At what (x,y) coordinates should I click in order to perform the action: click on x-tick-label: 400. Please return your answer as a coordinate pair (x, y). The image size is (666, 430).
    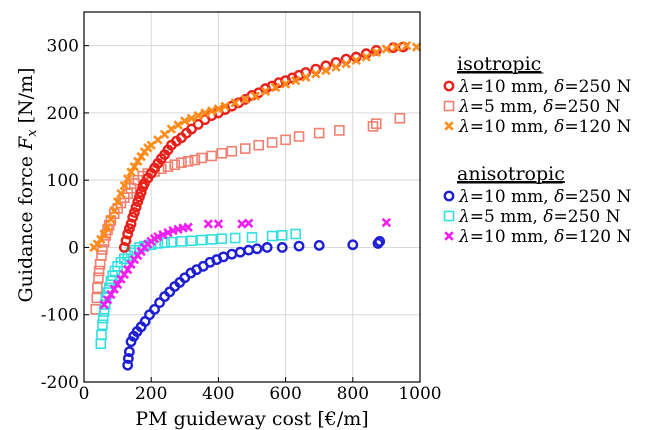
    Looking at the image, I should click on (218, 394).